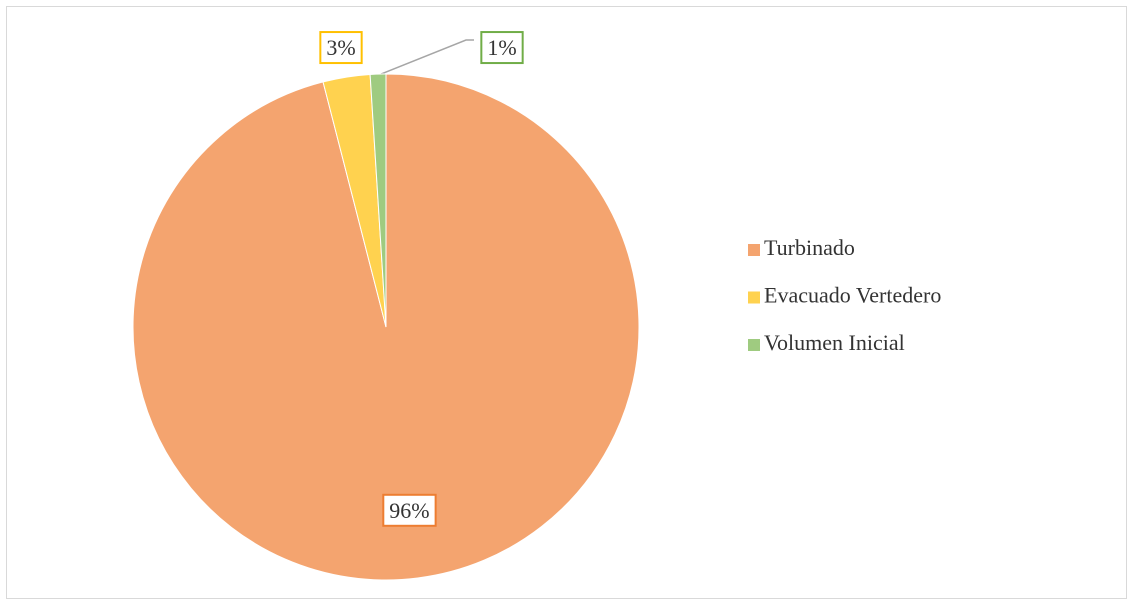 The width and height of the screenshot is (1133, 605). What do you see at coordinates (834, 342) in the screenshot?
I see `legend-label: Volumen Inicial` at bounding box center [834, 342].